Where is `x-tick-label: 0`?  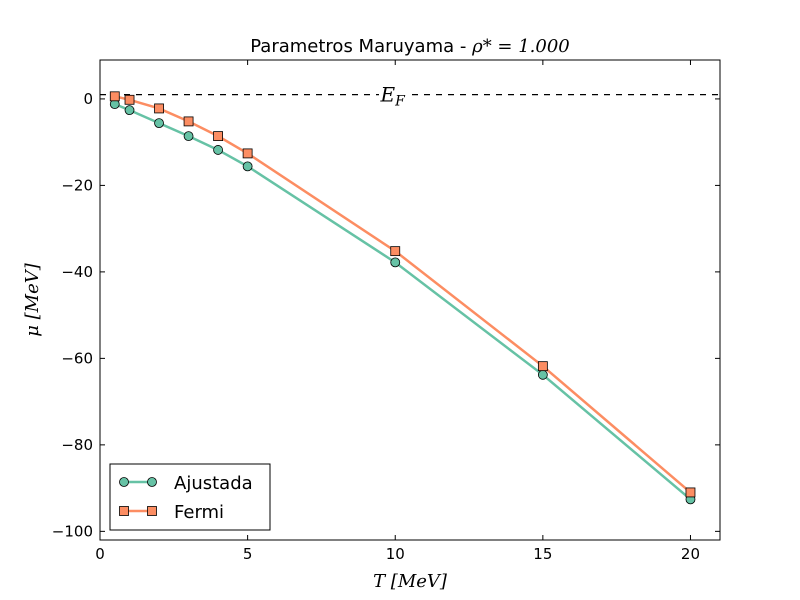 x-tick-label: 0 is located at coordinates (100, 554).